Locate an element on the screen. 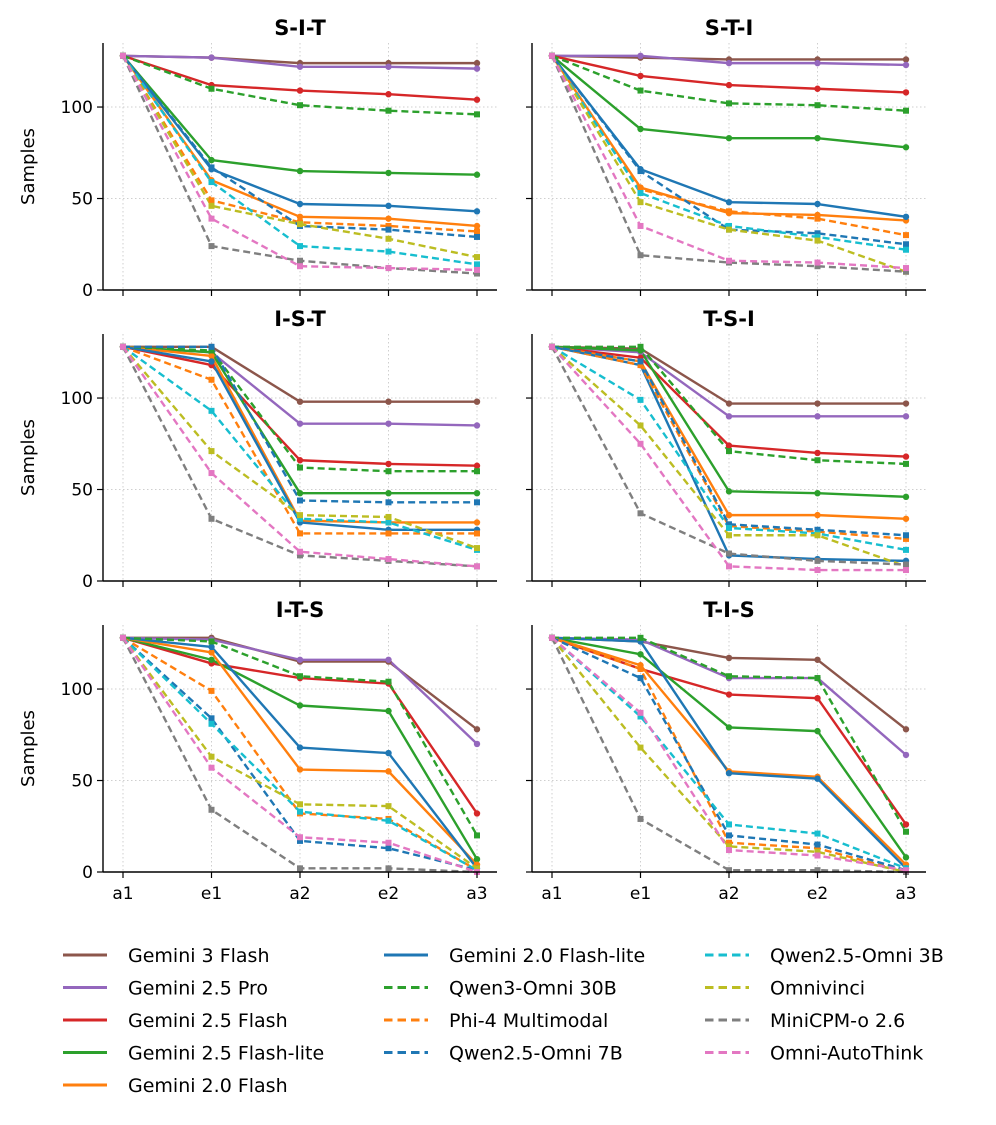 The width and height of the screenshot is (996, 1125). panel-title: I-S-T is located at coordinates (300, 319).